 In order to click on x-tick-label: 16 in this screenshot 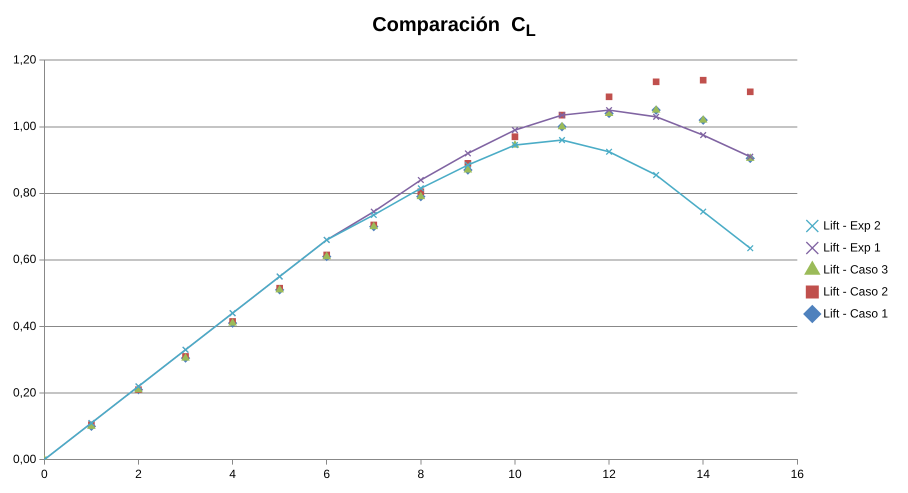, I will do `click(797, 474)`.